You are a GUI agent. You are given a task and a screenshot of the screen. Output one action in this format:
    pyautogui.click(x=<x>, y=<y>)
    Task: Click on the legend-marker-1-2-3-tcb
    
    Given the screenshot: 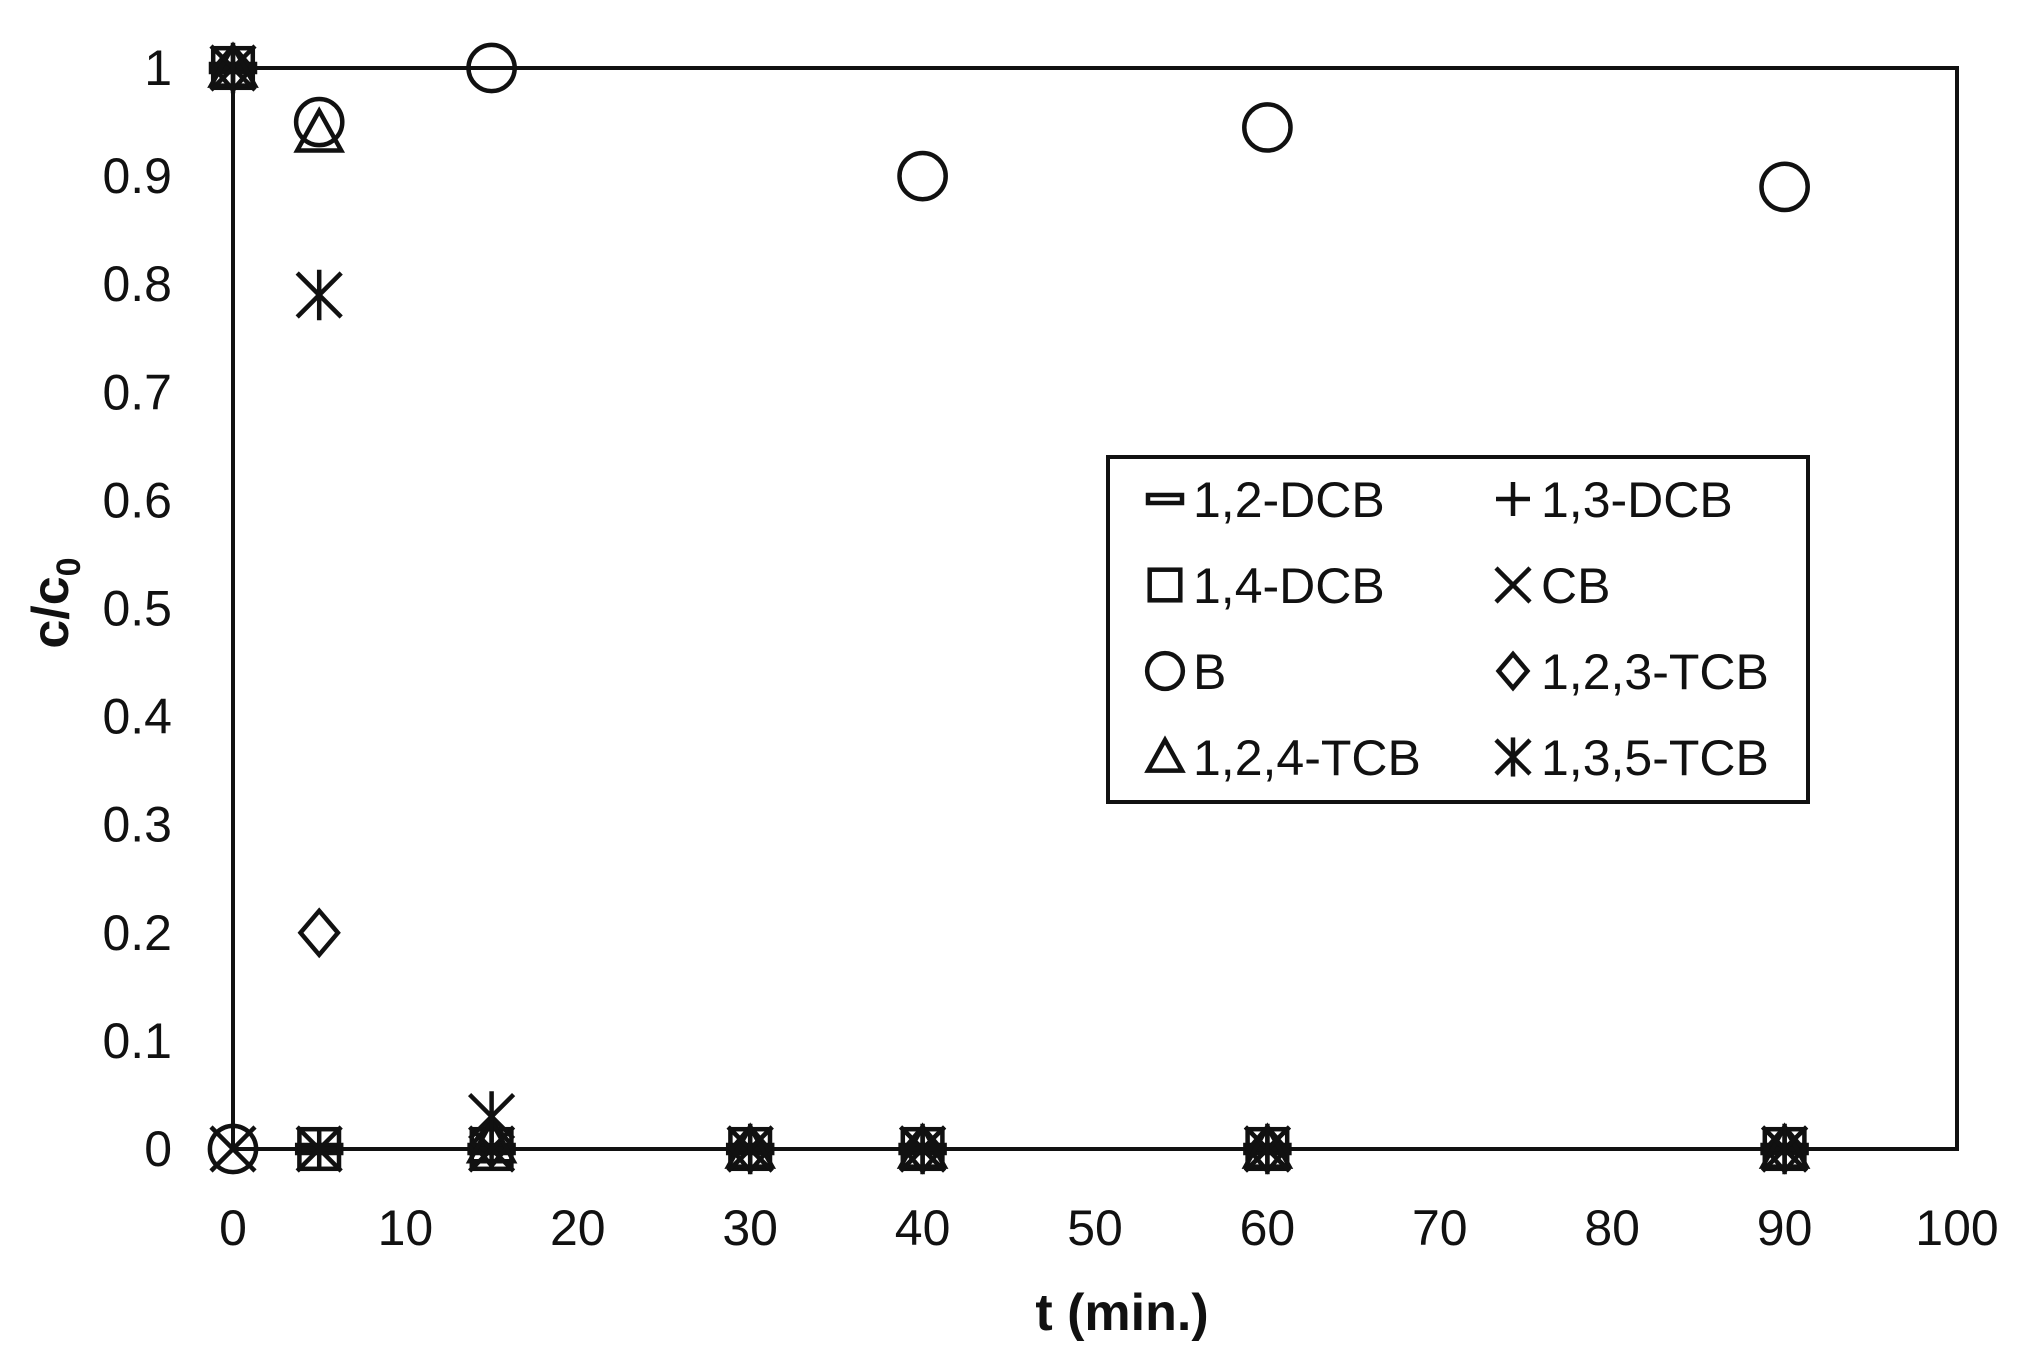 What is the action you would take?
    pyautogui.click(x=1513, y=671)
    